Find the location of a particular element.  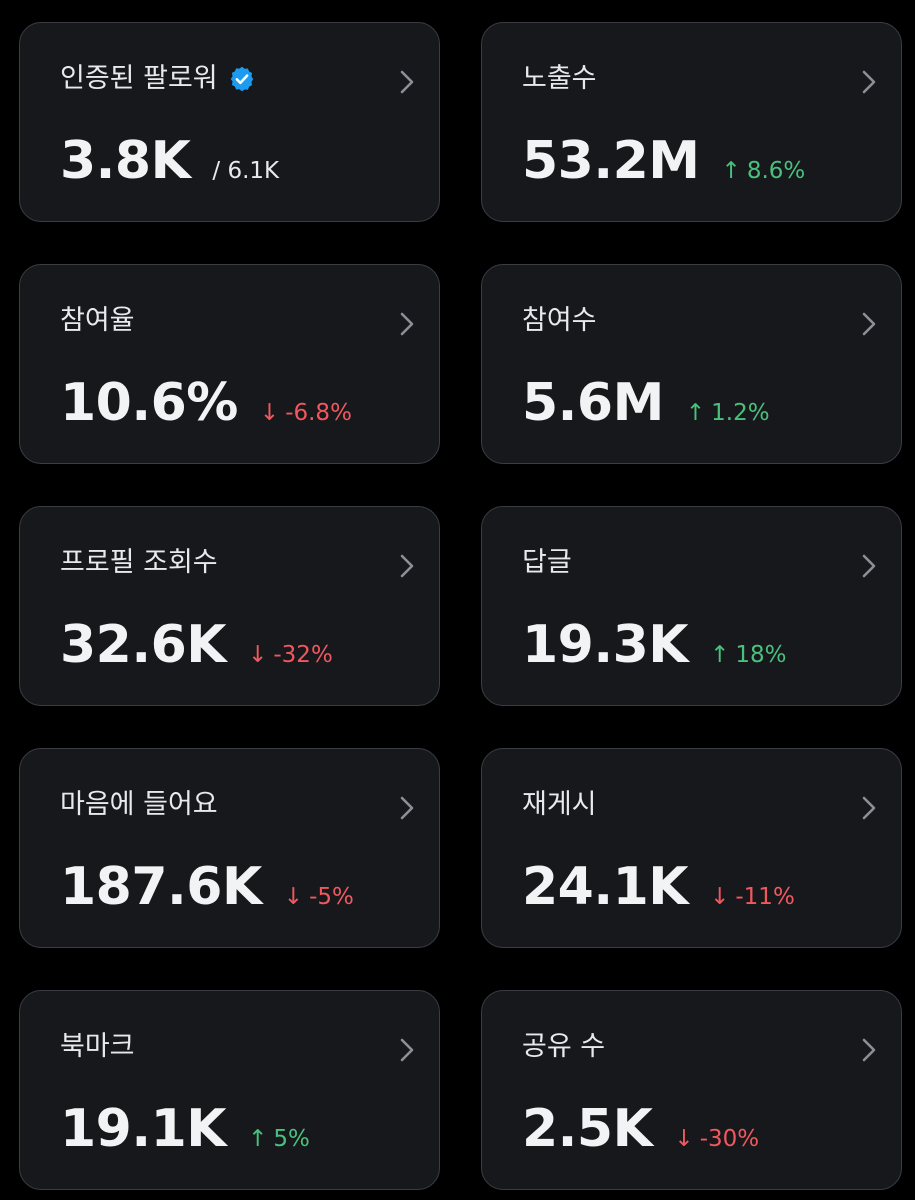

metric-label: 공유 수 is located at coordinates (564, 1046).